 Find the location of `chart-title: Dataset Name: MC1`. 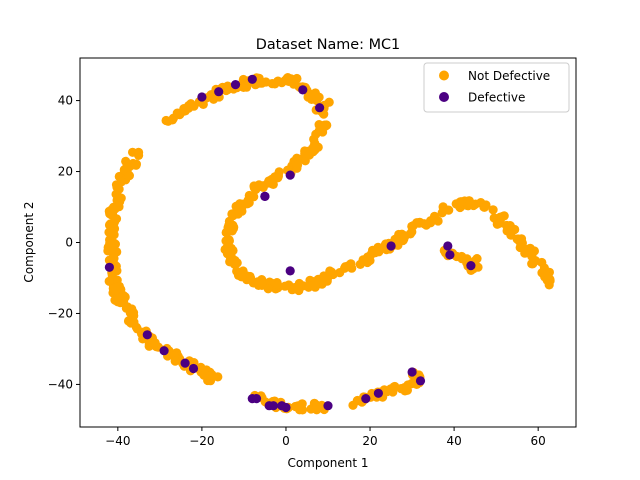

chart-title: Dataset Name: MC1 is located at coordinates (328, 45).